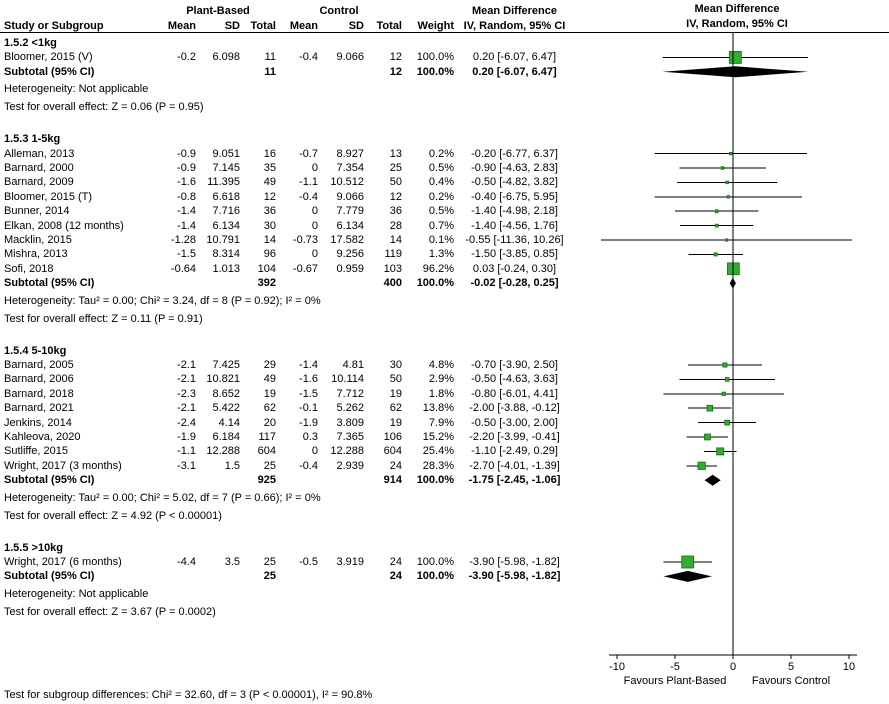 Image resolution: width=889 pixels, height=704 pixels. Describe the element at coordinates (269, 422) in the screenshot. I see `plant-total: 20` at that location.